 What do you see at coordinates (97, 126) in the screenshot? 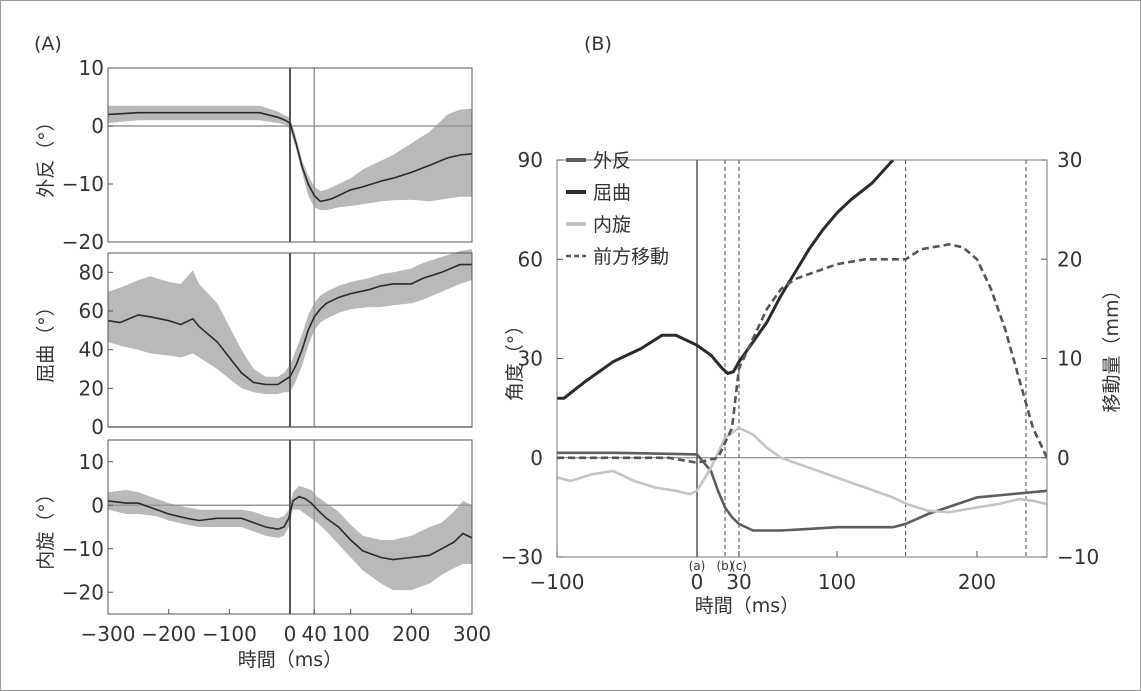
I see `y-tick-label-a1-2: 0` at bounding box center [97, 126].